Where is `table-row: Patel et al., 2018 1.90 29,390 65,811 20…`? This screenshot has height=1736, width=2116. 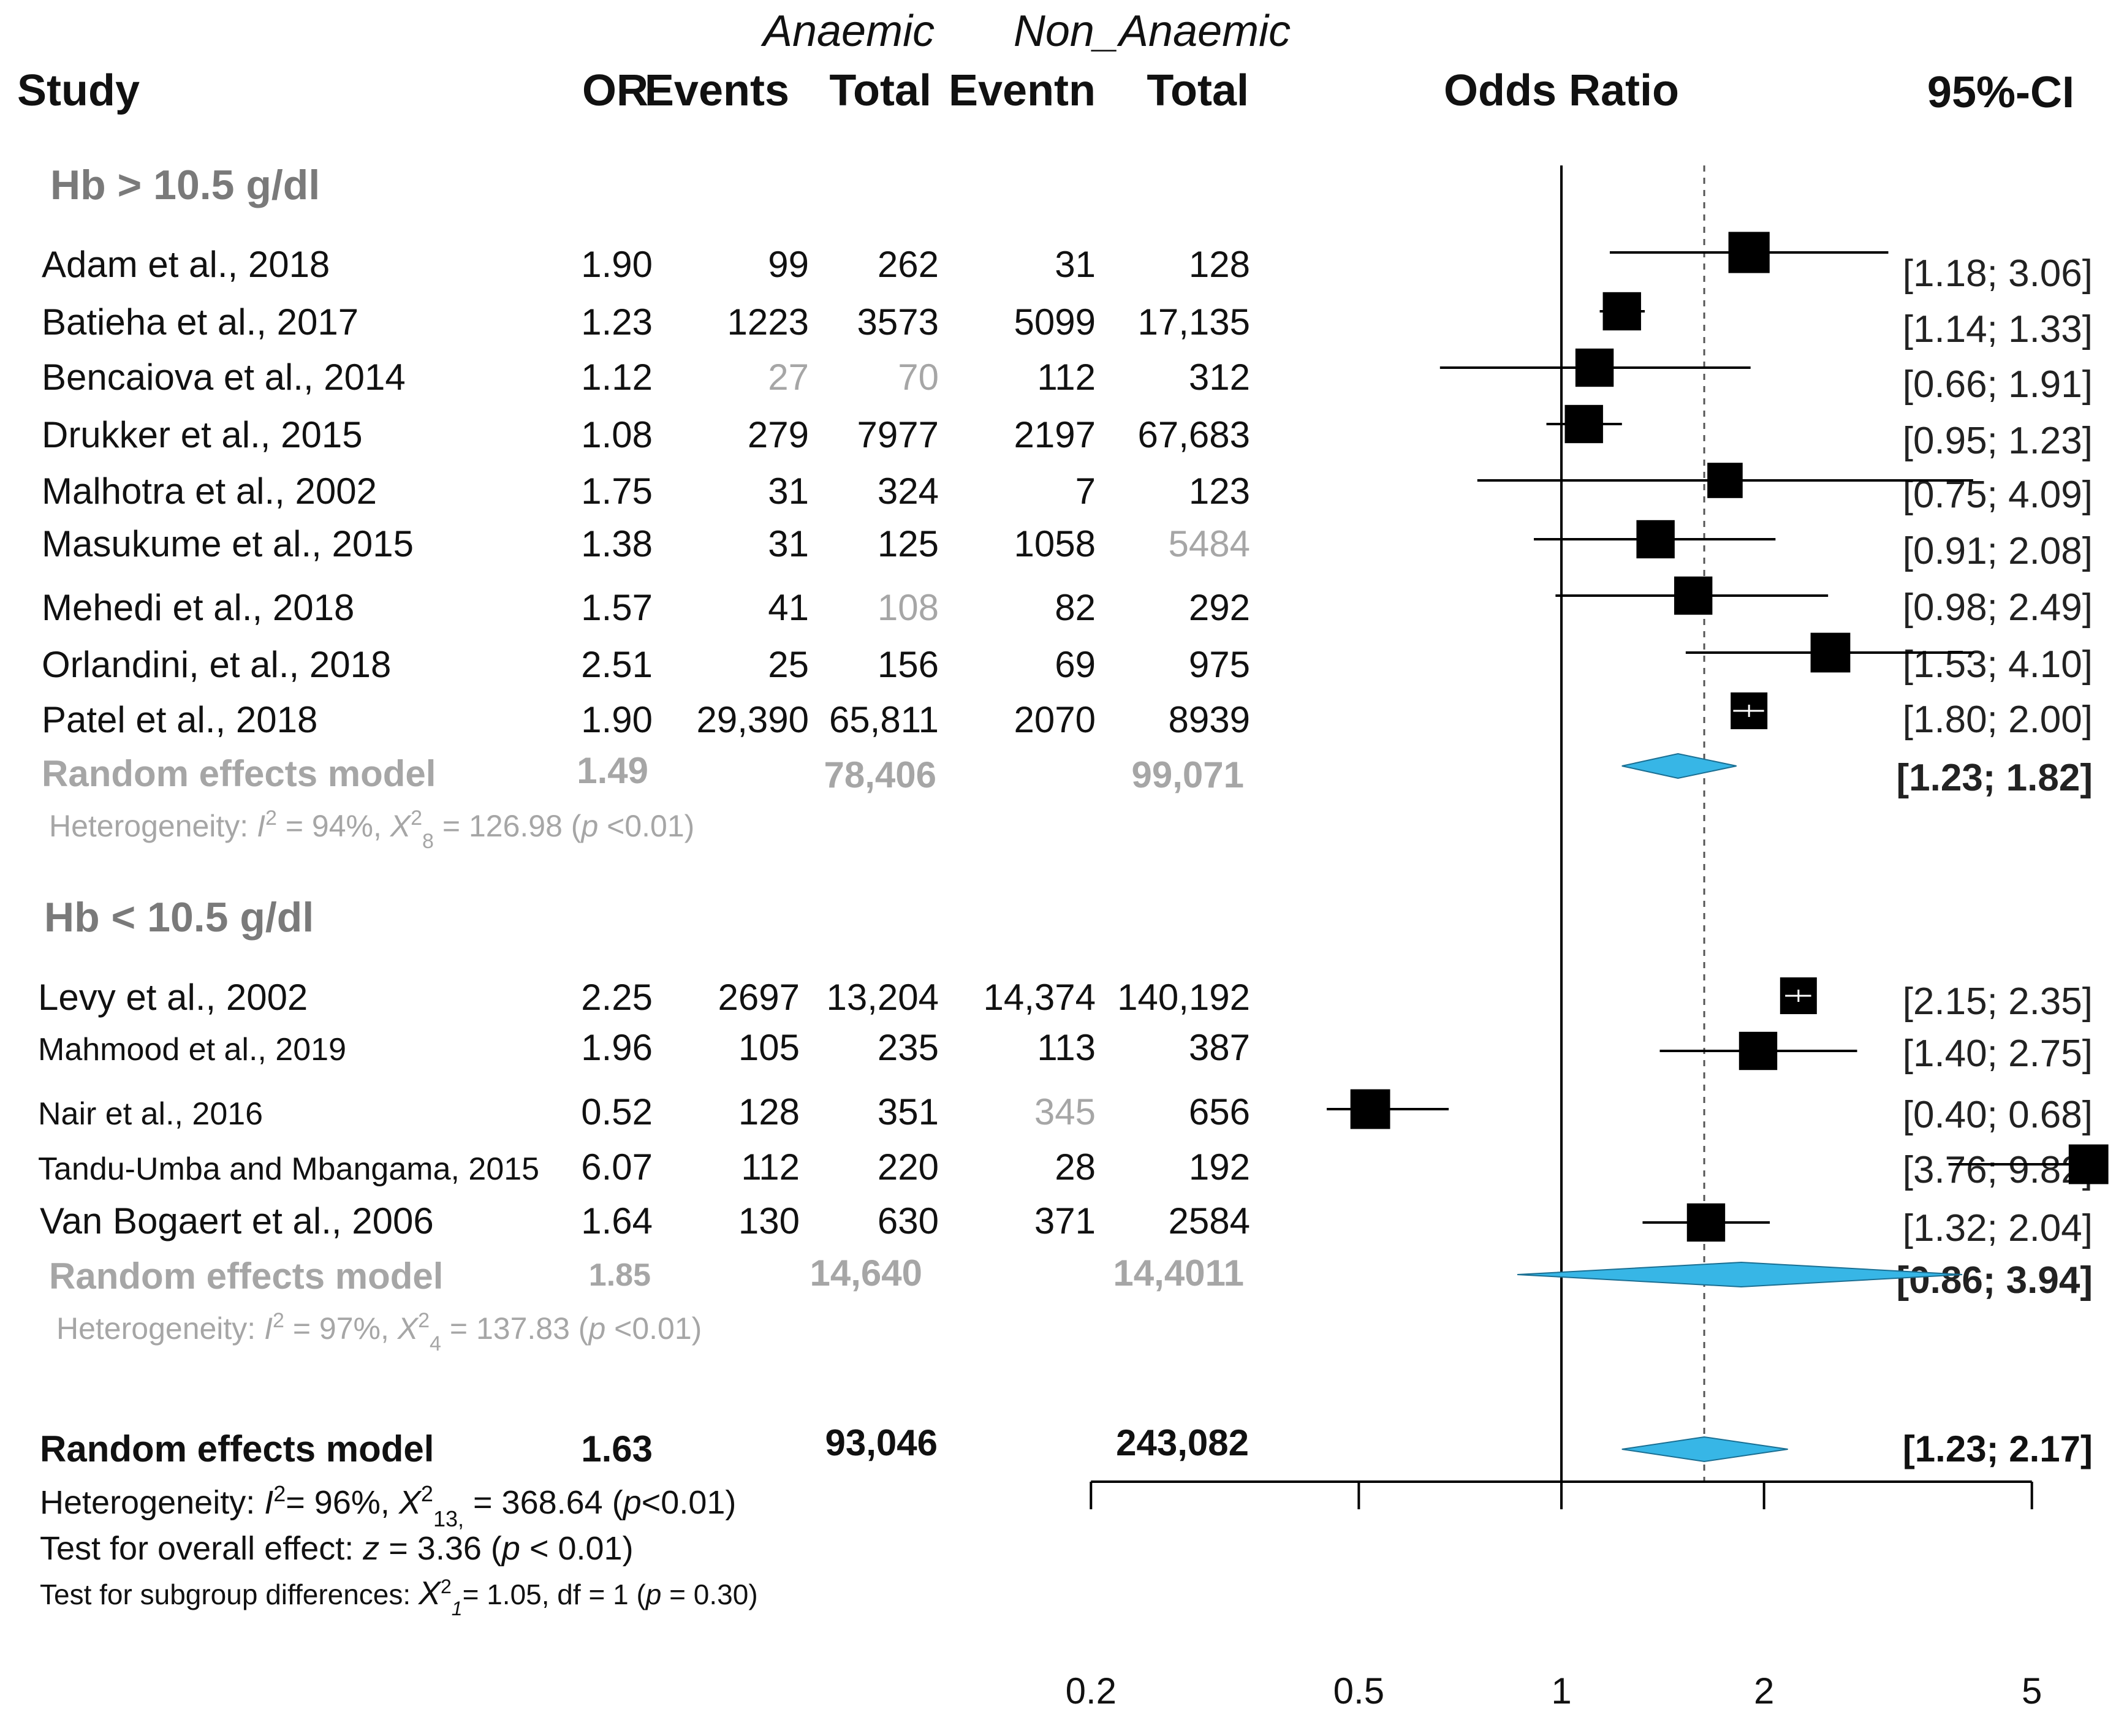
table-row: Patel et al., 2018 1.90 29,390 65,811 20… is located at coordinates (1067, 720).